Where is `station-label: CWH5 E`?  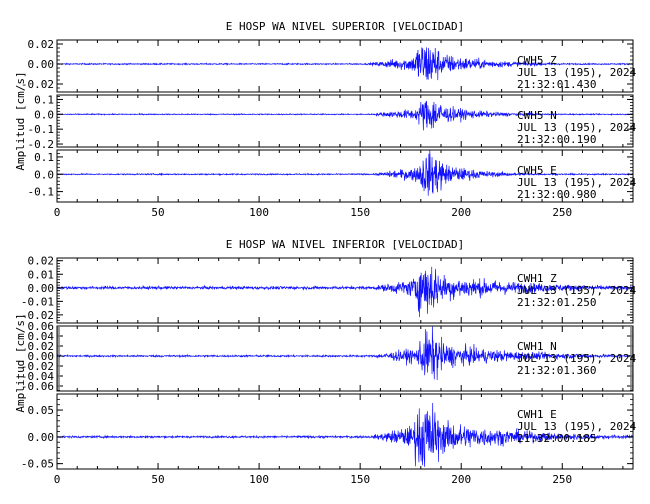 station-label: CWH5 E is located at coordinates (537, 170).